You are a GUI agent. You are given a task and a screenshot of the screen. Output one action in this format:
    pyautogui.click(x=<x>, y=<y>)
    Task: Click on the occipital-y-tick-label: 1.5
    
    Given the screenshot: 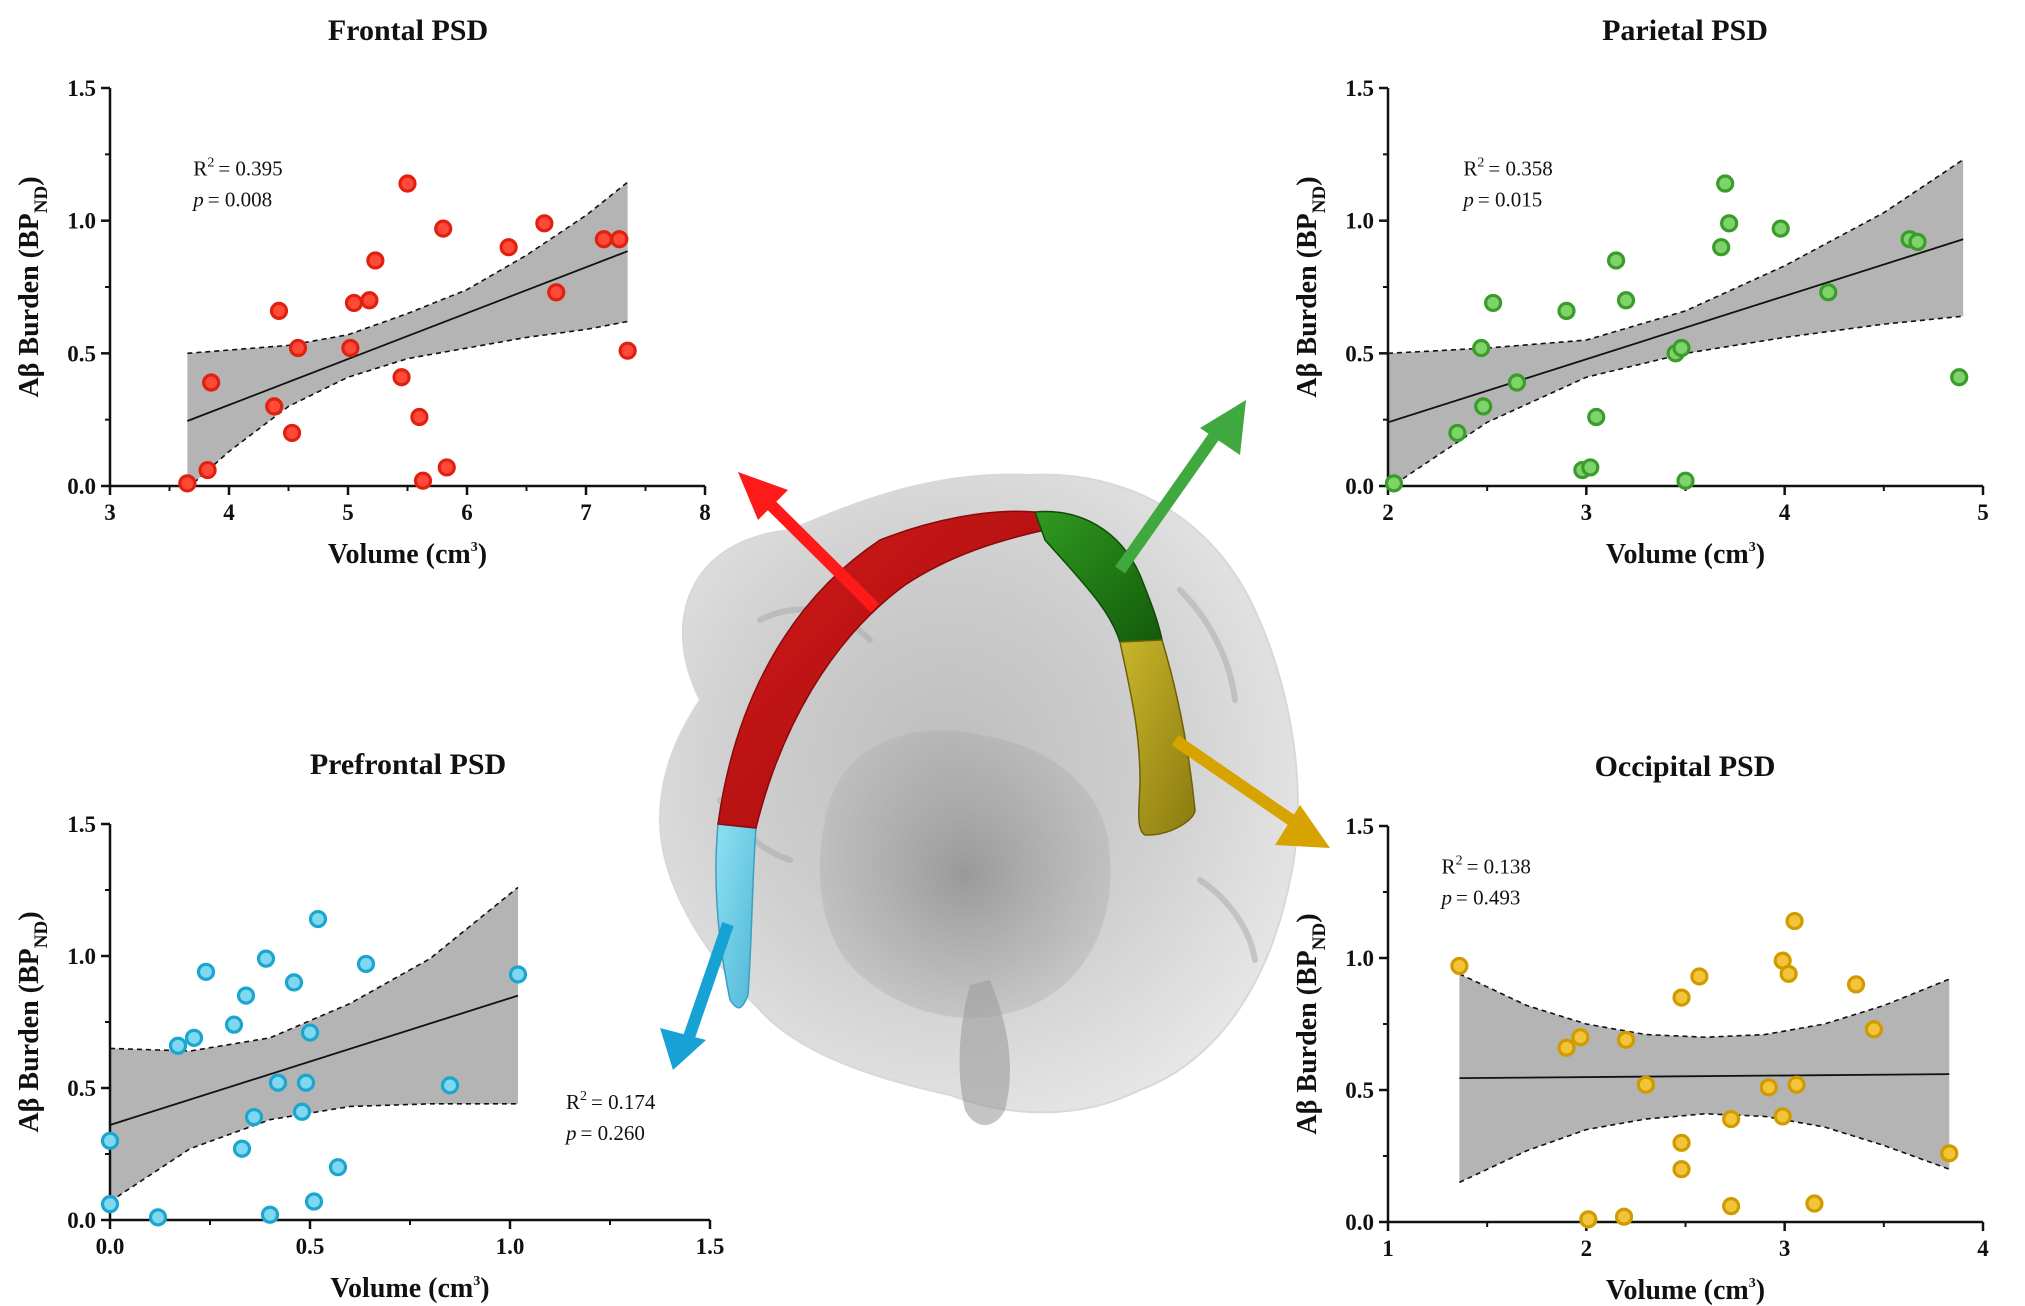 What is the action you would take?
    pyautogui.click(x=1359, y=826)
    